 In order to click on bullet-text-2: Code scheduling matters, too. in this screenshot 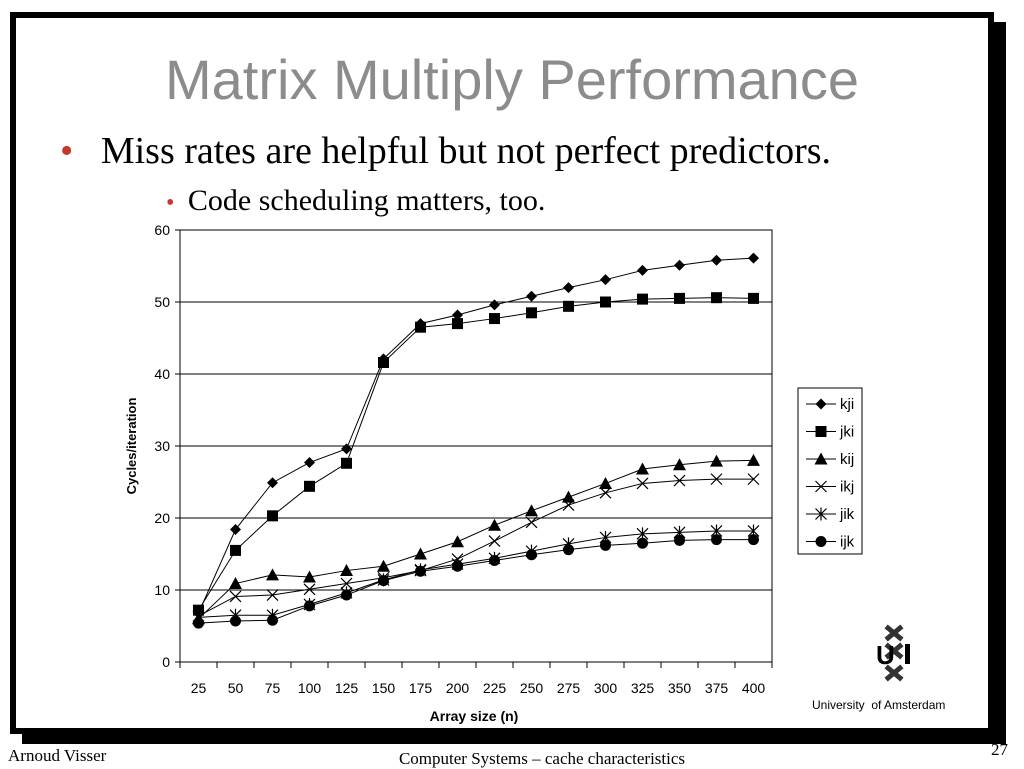, I will do `click(366, 200)`.